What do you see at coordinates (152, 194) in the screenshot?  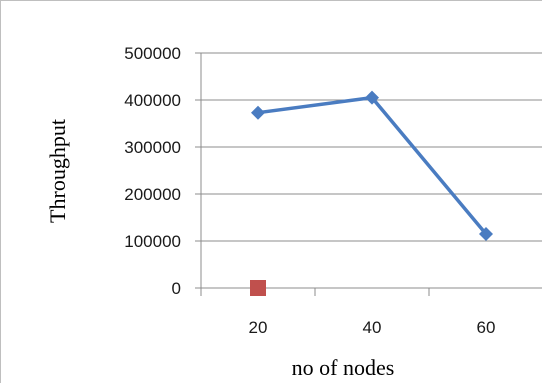 I see `y-tick-label: 200000` at bounding box center [152, 194].